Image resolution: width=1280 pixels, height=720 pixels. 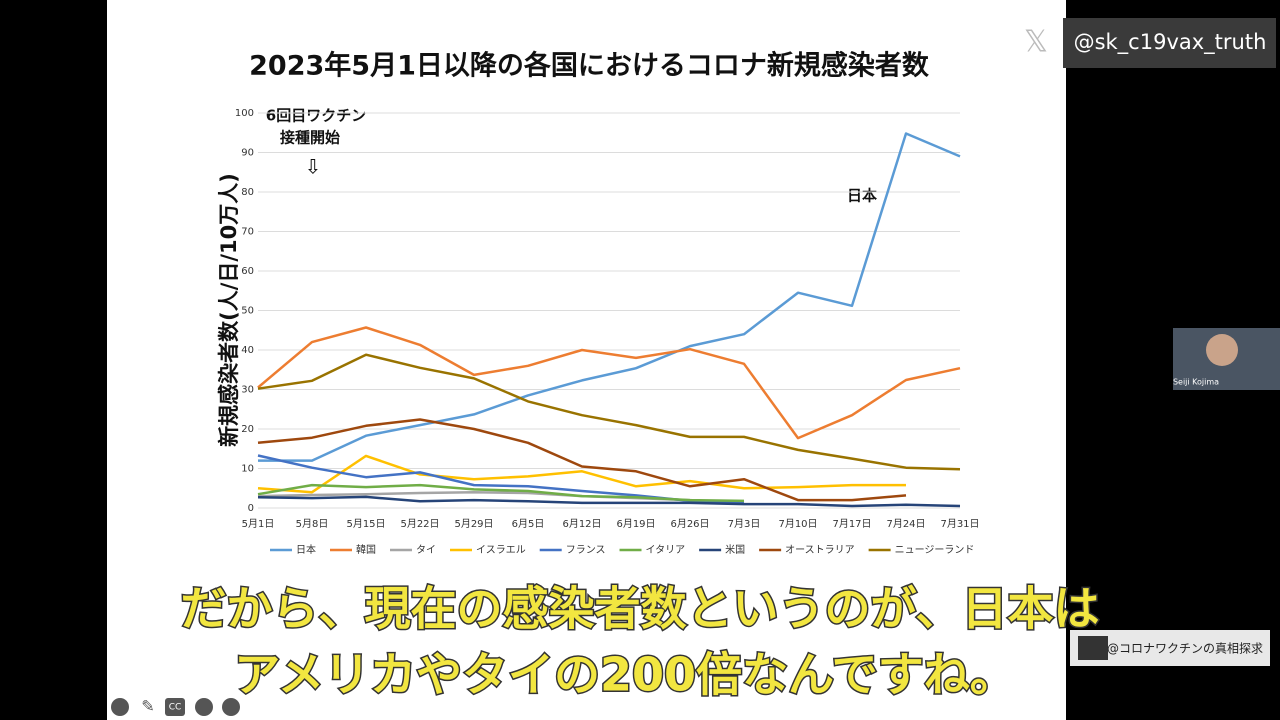 I want to click on annotation-arrow: ⇩, so click(x=313, y=167).